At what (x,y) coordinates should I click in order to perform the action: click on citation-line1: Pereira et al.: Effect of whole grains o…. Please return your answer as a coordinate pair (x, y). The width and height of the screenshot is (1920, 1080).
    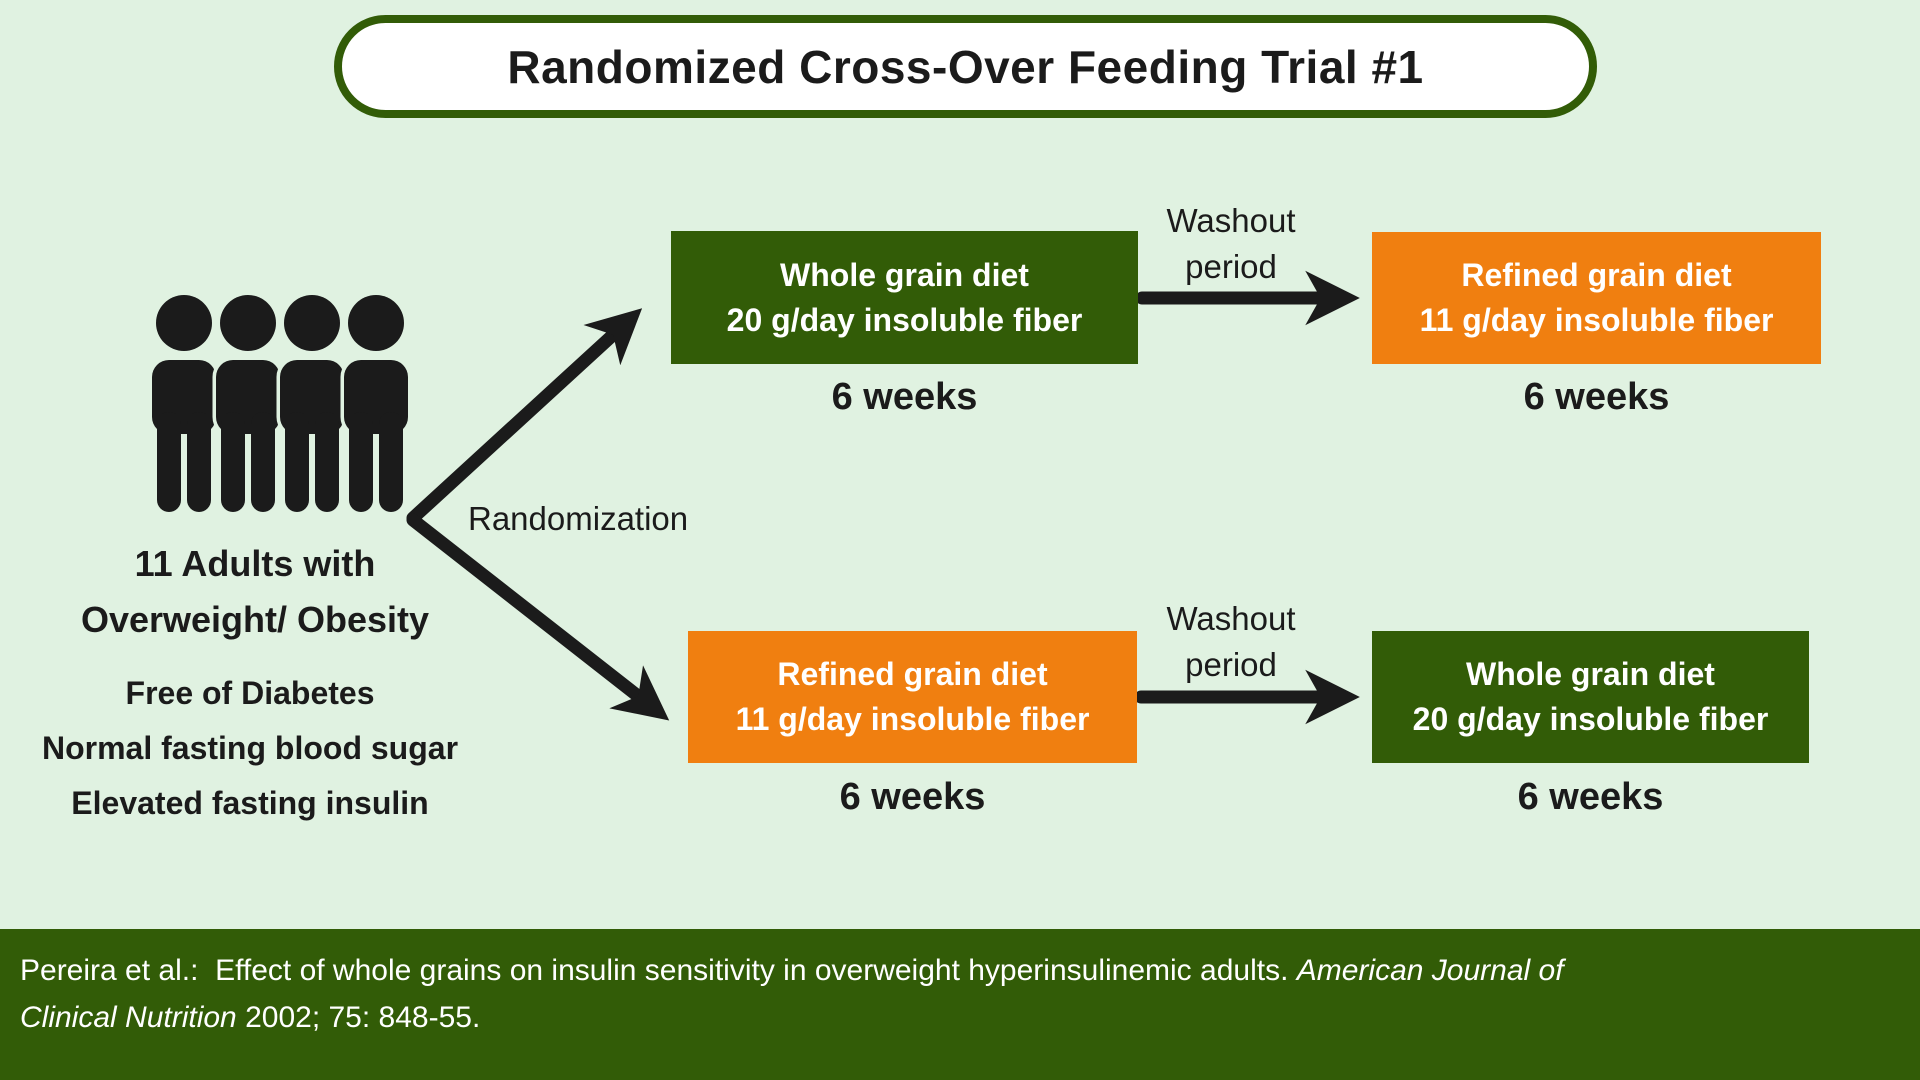
    Looking at the image, I should click on (970, 970).